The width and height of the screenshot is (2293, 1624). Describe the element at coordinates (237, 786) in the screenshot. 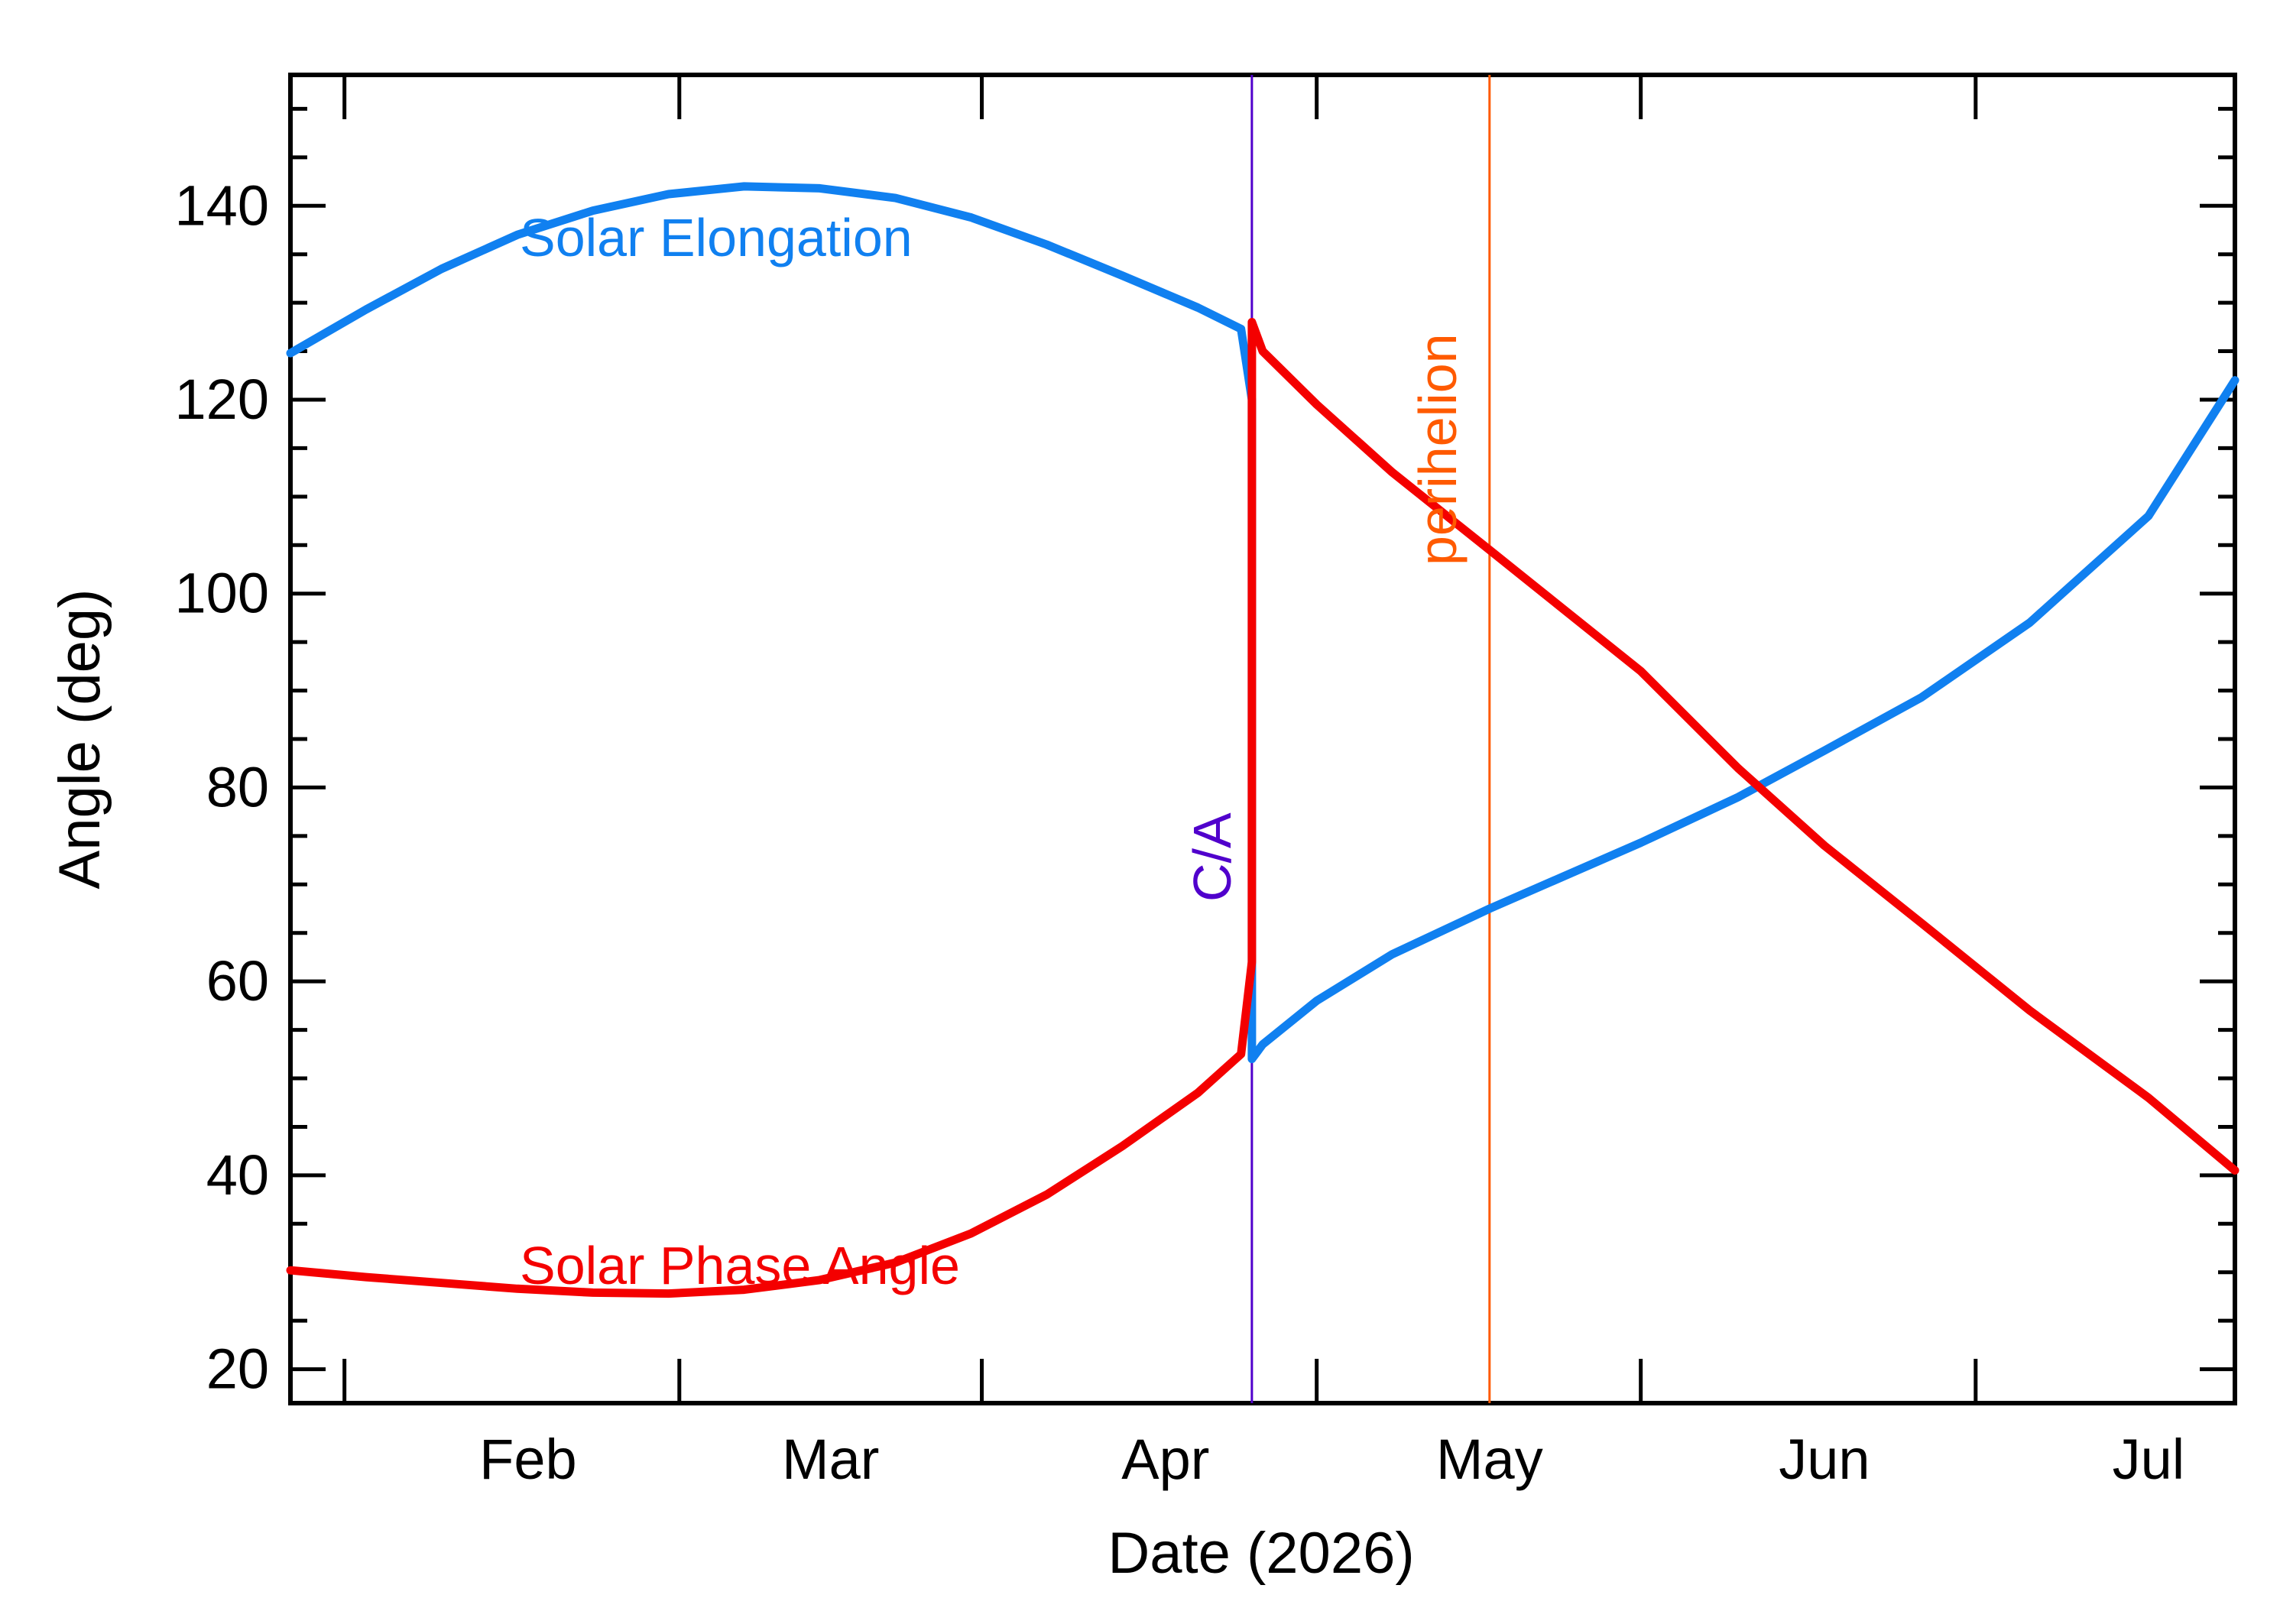

I see `y-tick-label: 80` at that location.